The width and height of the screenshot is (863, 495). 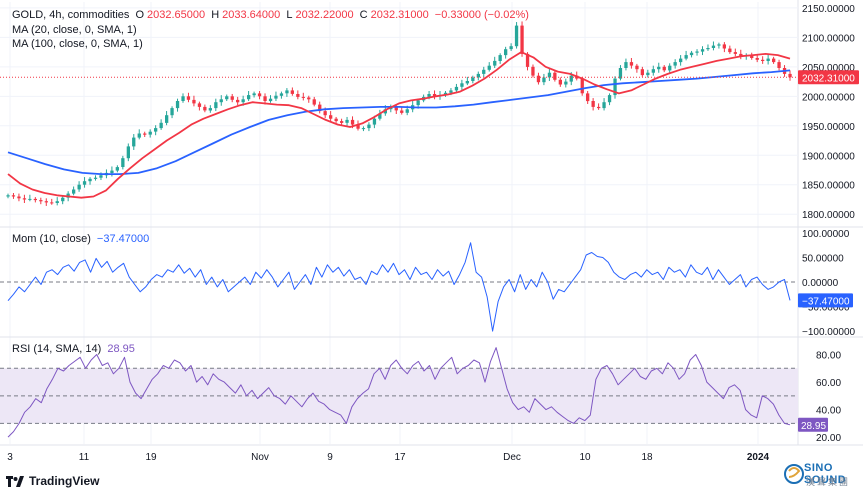 I want to click on ma20-legend: MA (20, close, 0, SMA, 1), so click(x=76, y=30).